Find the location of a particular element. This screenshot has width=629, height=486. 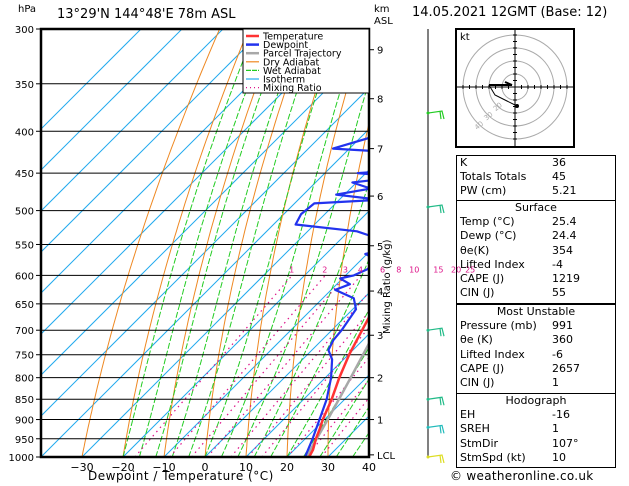

pressure-tick-label: 350 is located at coordinates (24, 85).